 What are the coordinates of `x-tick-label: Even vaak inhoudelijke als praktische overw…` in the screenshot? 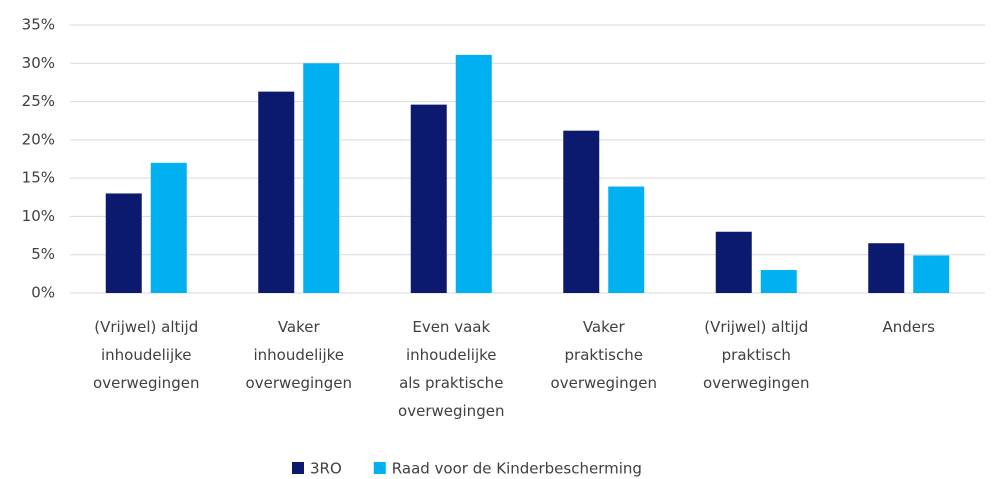 It's located at (451, 369).